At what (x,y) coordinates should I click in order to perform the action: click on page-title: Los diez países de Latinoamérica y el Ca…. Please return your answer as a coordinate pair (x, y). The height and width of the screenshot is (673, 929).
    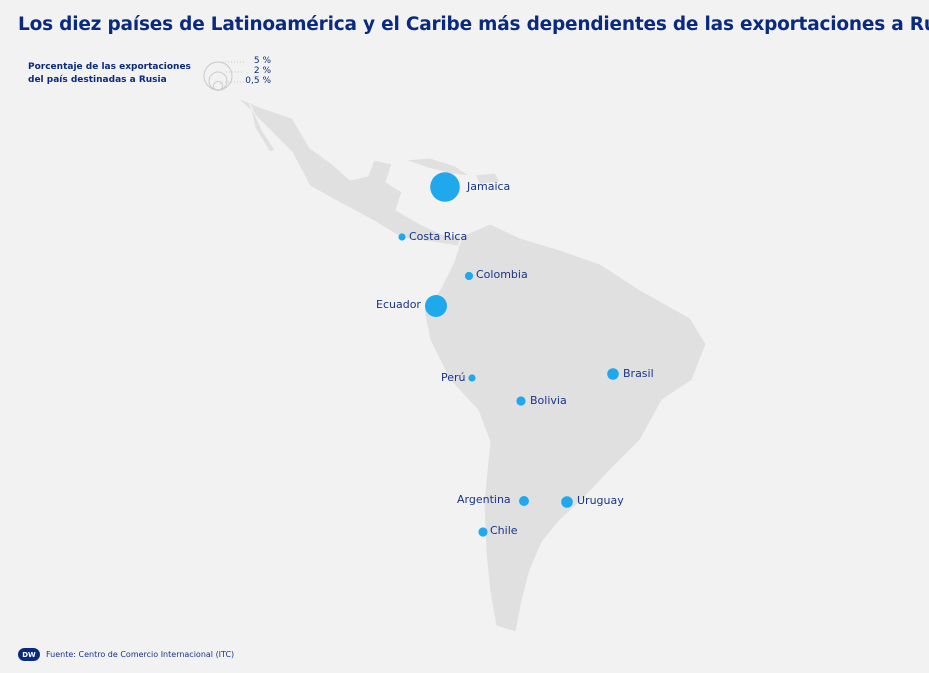
    Looking at the image, I should click on (473, 24).